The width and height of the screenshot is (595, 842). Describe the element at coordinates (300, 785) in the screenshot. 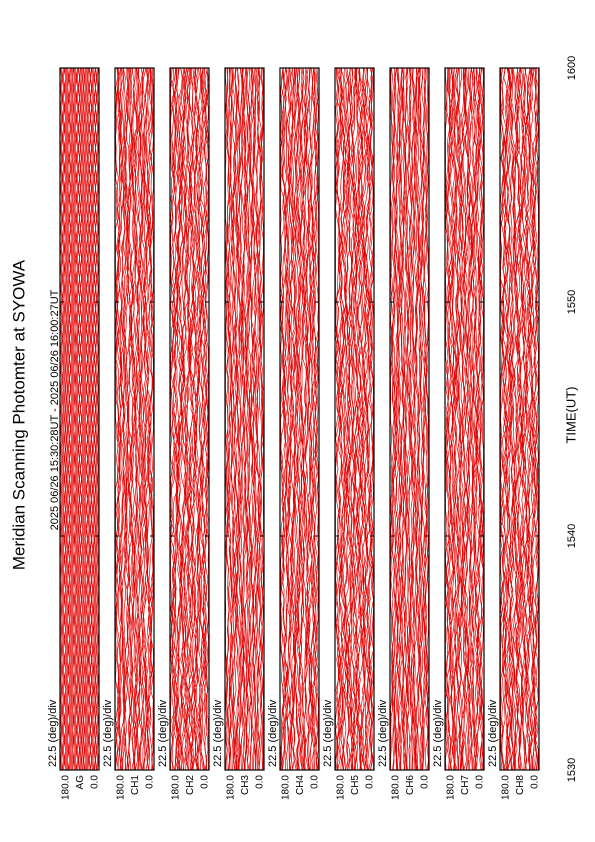

I see `channel-label: CH4` at that location.